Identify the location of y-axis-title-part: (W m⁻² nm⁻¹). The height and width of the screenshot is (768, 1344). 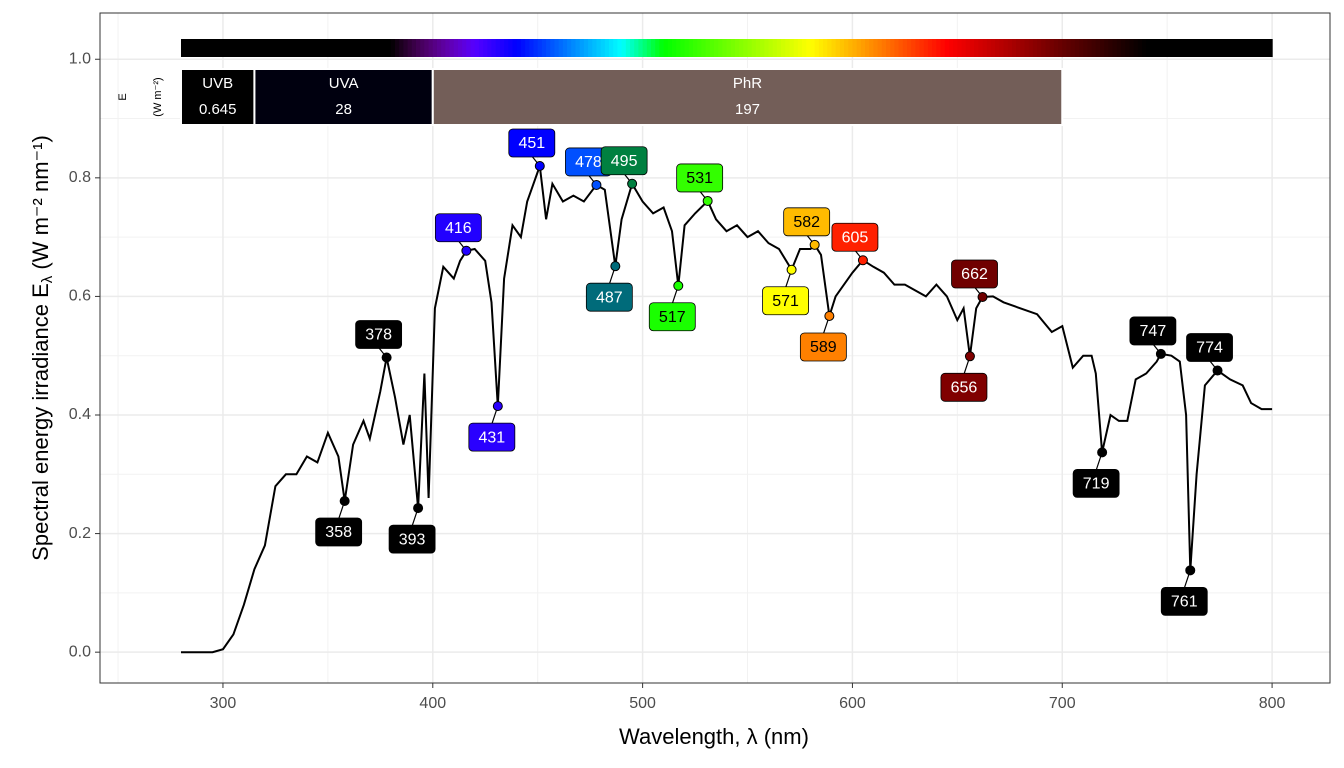
(40, 205).